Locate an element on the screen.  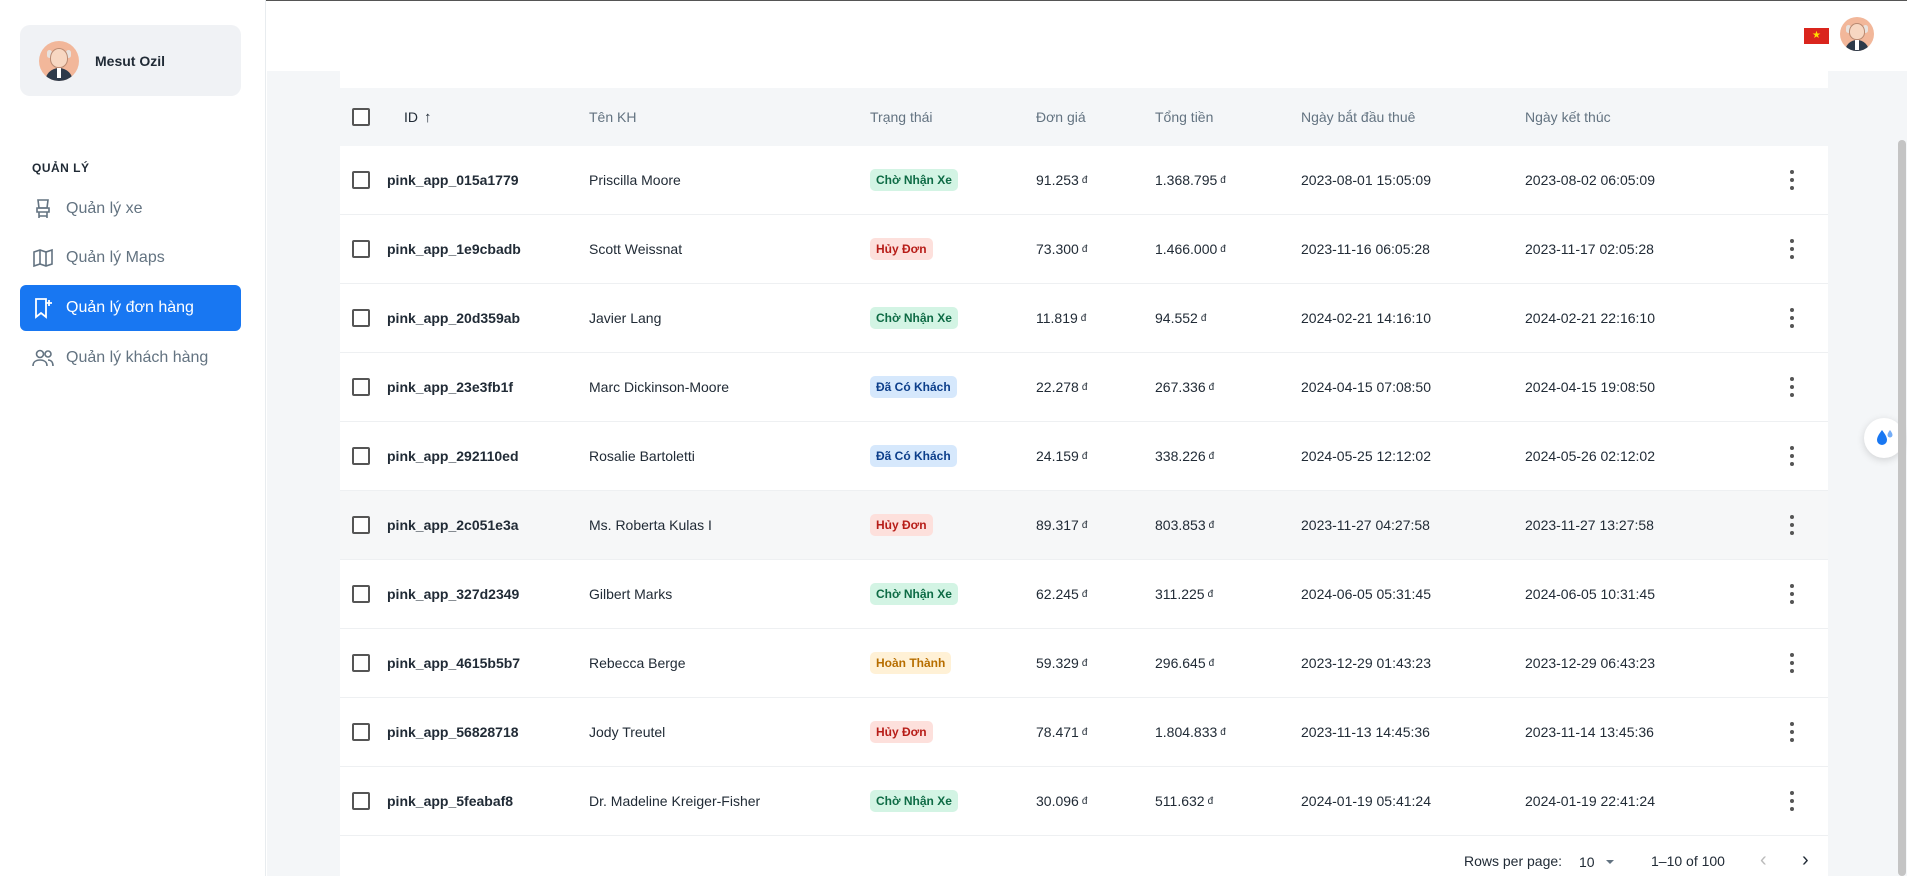
cell-end-date: 2024-01-19 22:41:24 is located at coordinates (1590, 801).